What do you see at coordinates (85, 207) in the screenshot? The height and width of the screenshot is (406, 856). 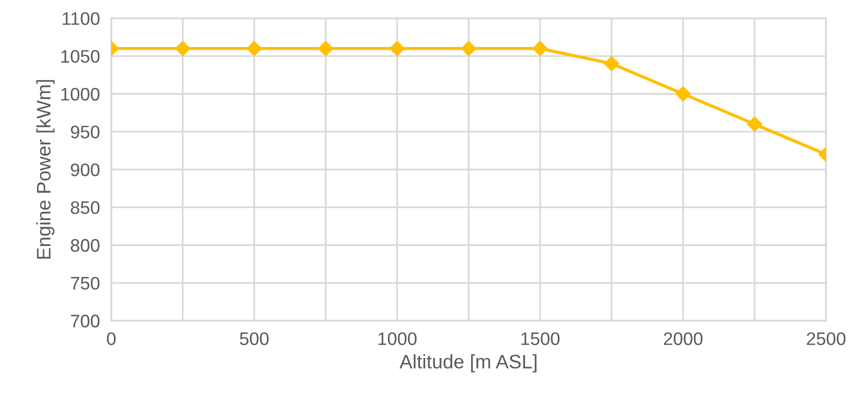 I see `y-tick-label: 850` at bounding box center [85, 207].